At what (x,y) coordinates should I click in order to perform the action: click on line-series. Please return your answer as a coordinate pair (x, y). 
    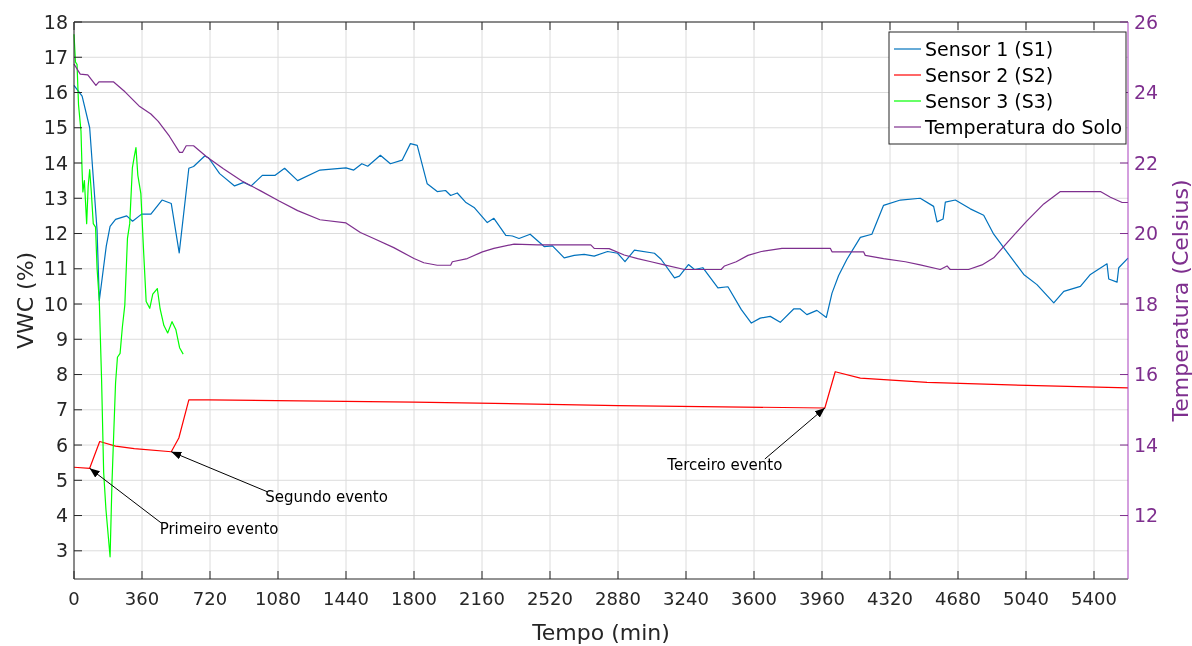
    Looking at the image, I should click on (601, 420).